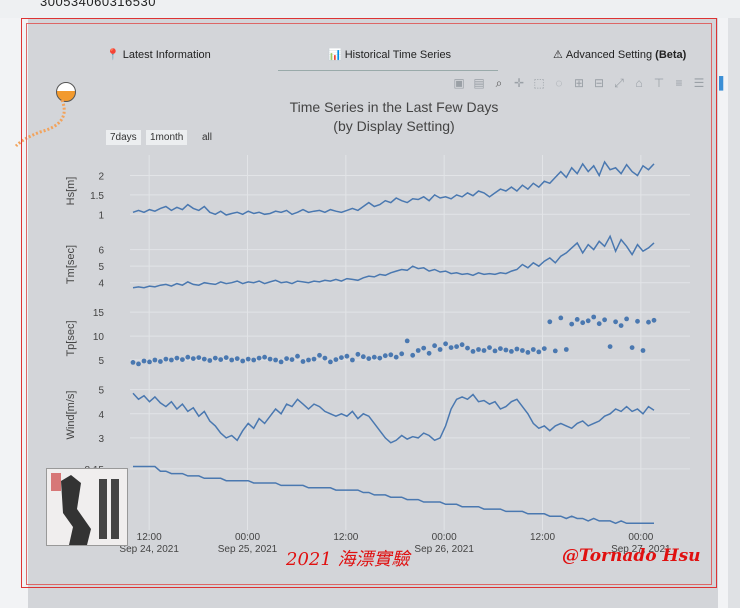 This screenshot has width=740, height=608. I want to click on hover-closest-icon: ≡, so click(679, 83).